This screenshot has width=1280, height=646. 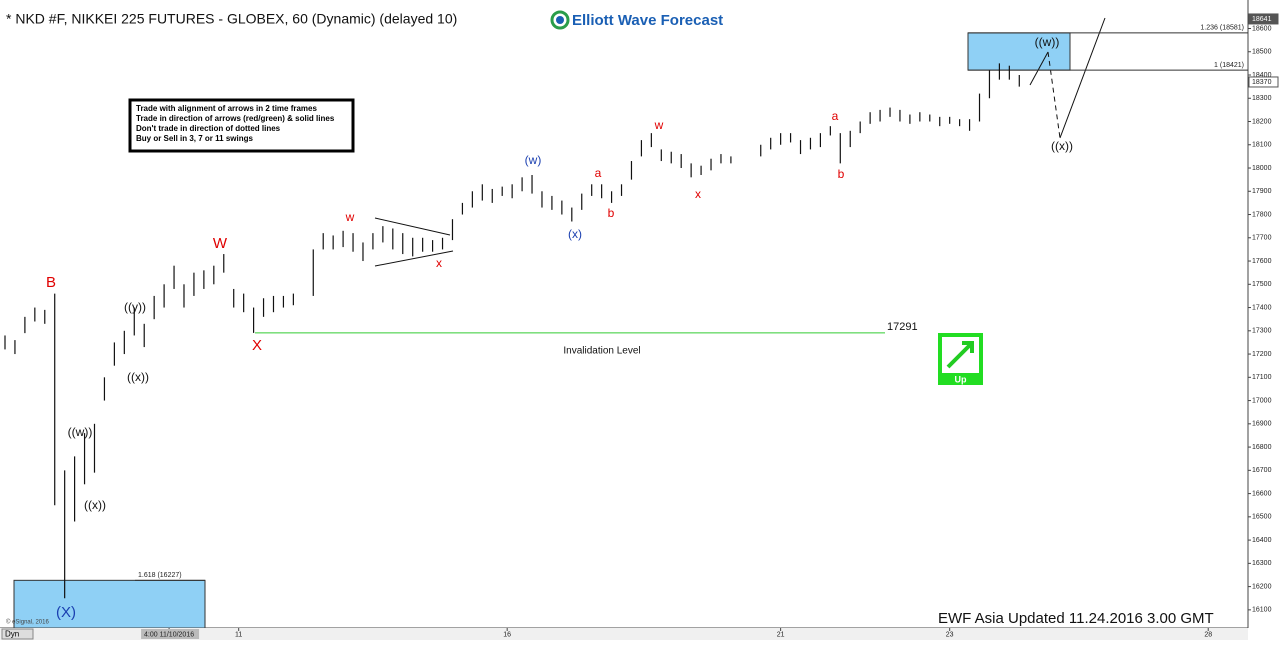 What do you see at coordinates (51, 282) in the screenshot?
I see `wave-label: B` at bounding box center [51, 282].